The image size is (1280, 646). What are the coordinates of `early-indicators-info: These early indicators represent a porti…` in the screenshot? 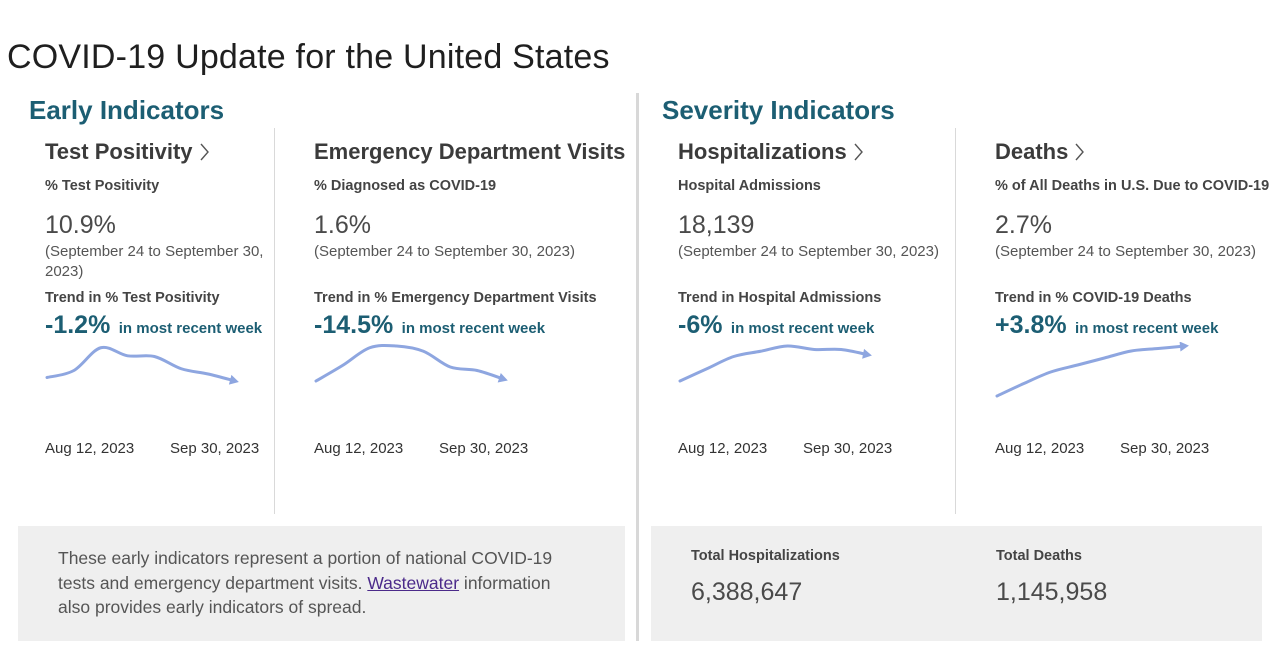 It's located at (321, 583).